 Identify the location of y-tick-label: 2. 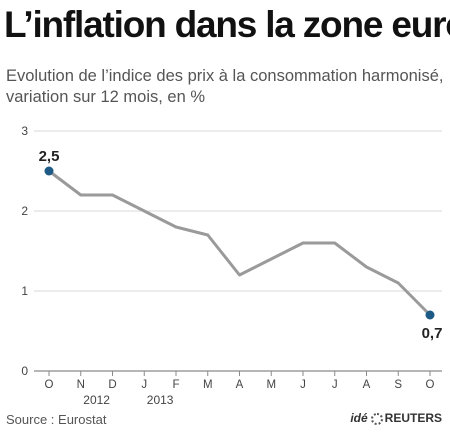
(24, 211).